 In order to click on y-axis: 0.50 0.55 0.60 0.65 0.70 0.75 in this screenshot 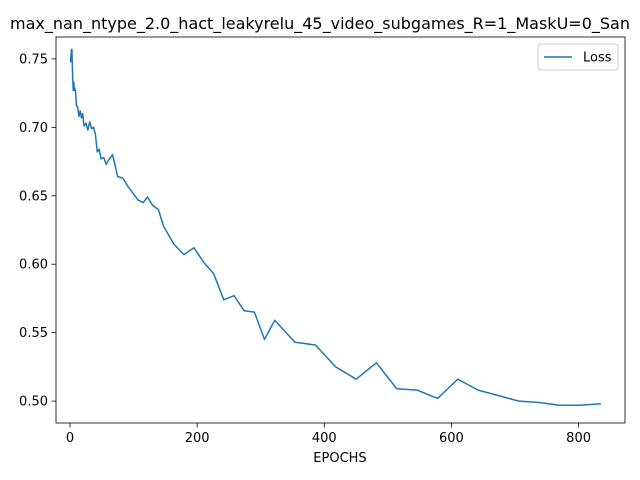, I will do `click(37, 231)`.